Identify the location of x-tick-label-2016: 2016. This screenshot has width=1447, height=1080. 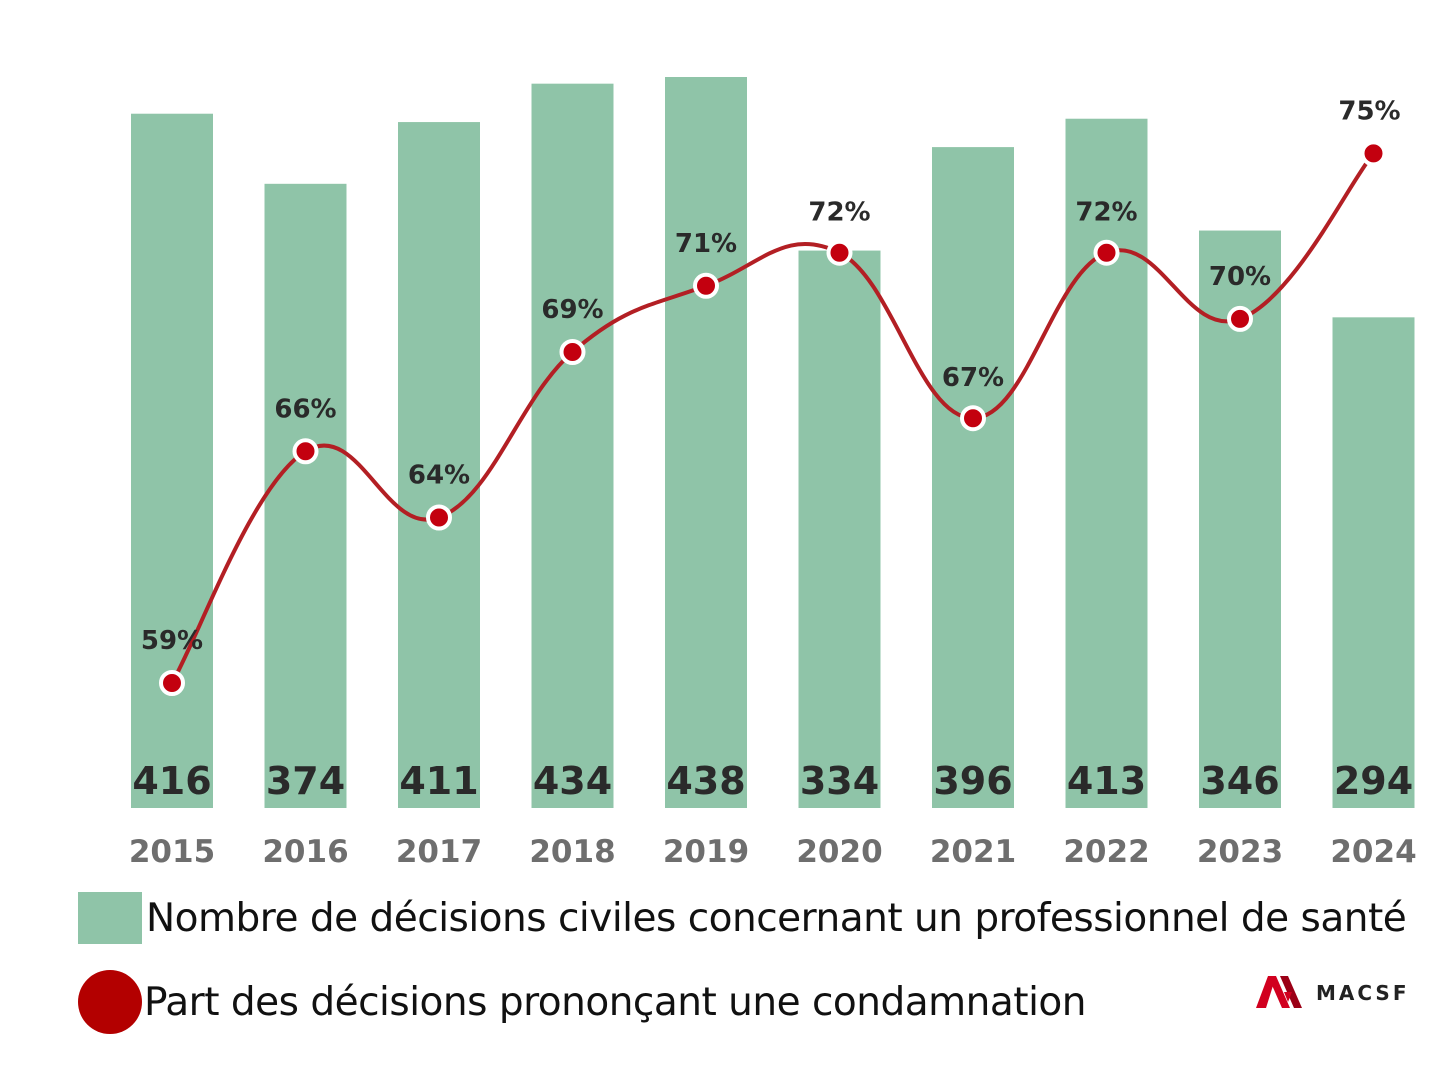
(305, 852).